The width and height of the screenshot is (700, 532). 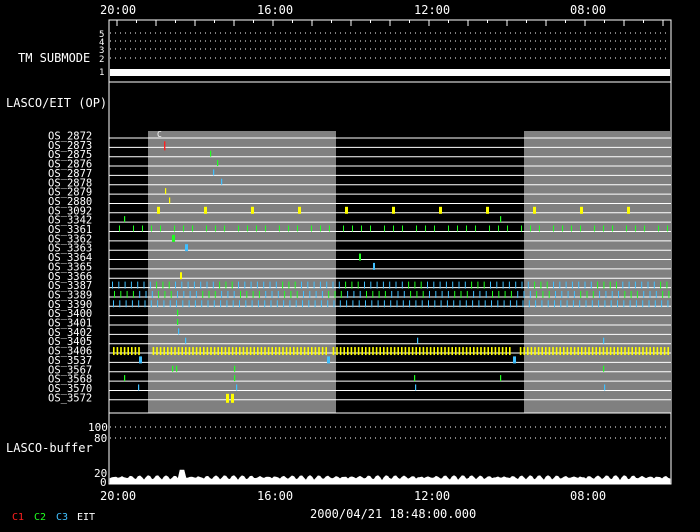 I want to click on submode-level-label: 5, so click(x=101, y=35).